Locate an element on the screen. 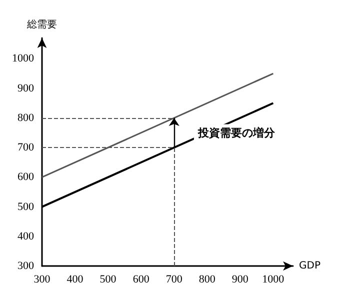  y-tick-label: 600 is located at coordinates (26, 177).